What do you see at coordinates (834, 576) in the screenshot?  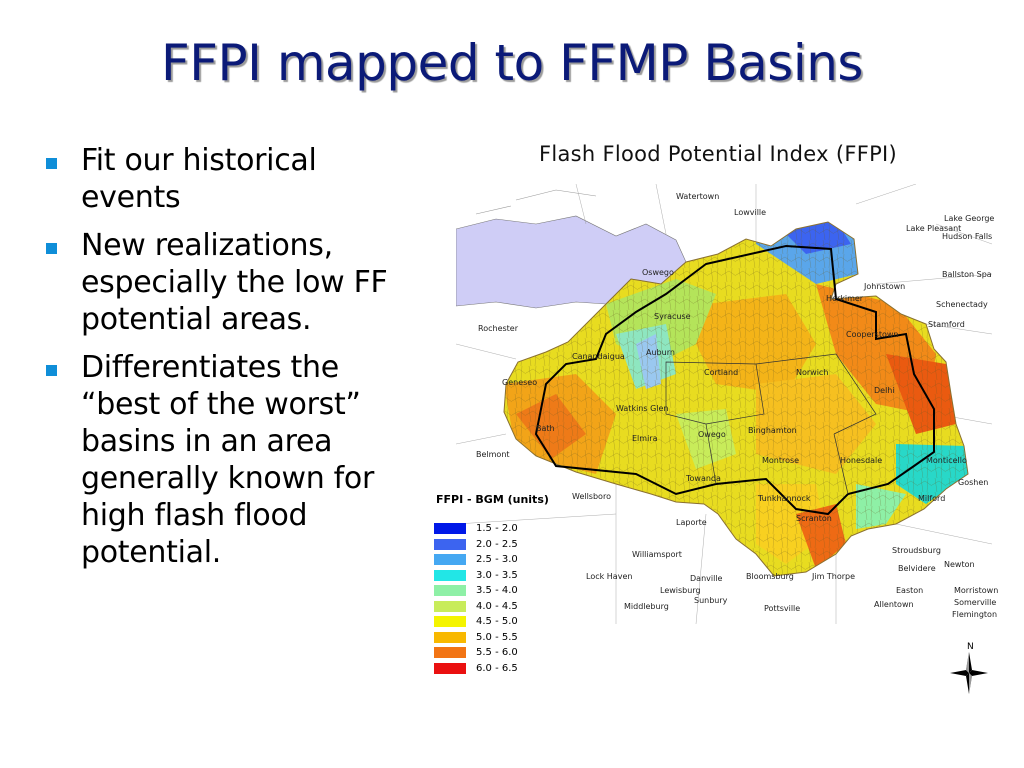 I see `place-label: Jim Thorpe` at bounding box center [834, 576].